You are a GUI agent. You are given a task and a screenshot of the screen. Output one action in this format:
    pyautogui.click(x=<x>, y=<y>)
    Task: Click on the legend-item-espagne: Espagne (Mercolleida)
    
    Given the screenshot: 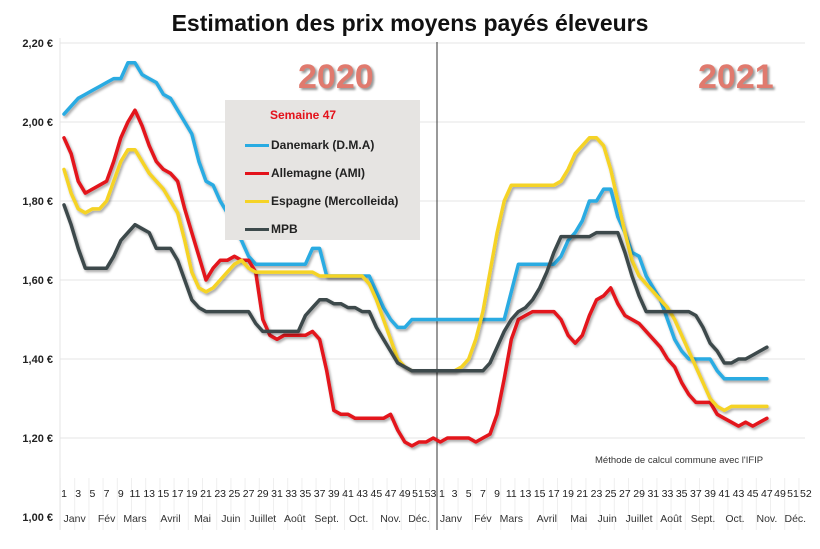 What is the action you would take?
    pyautogui.click(x=321, y=201)
    